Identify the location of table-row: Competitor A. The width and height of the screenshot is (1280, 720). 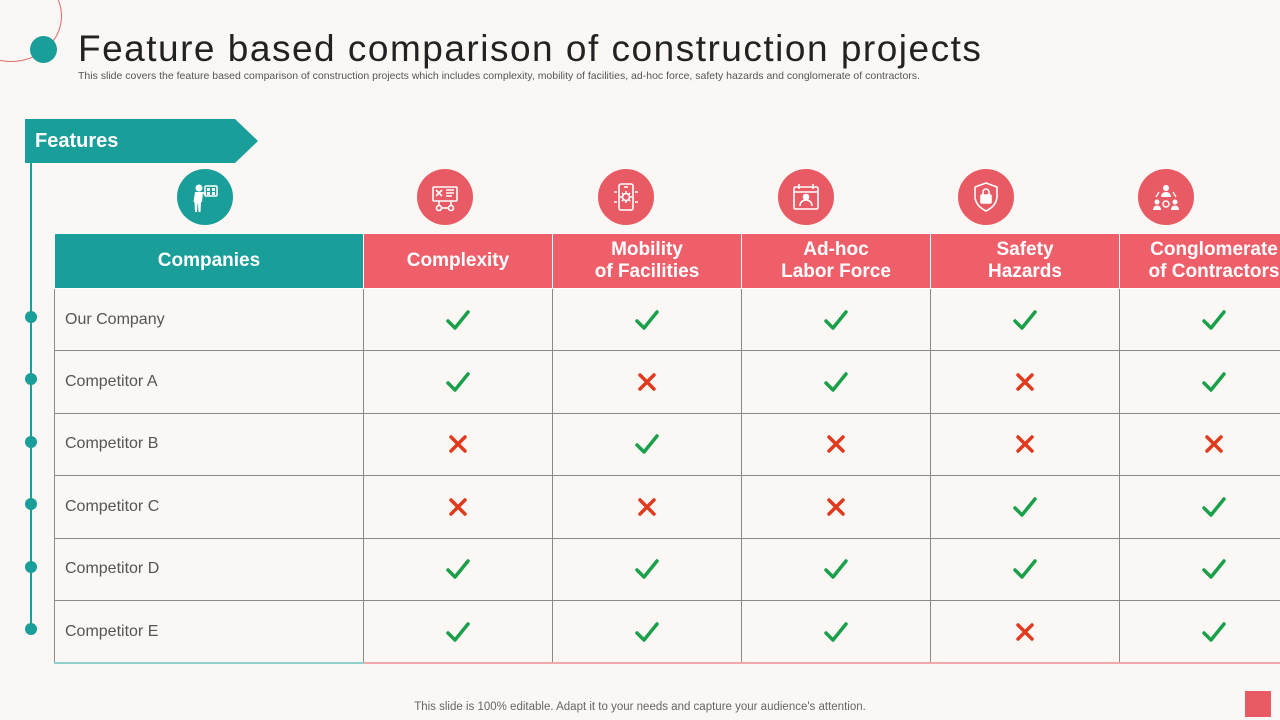
(667, 382).